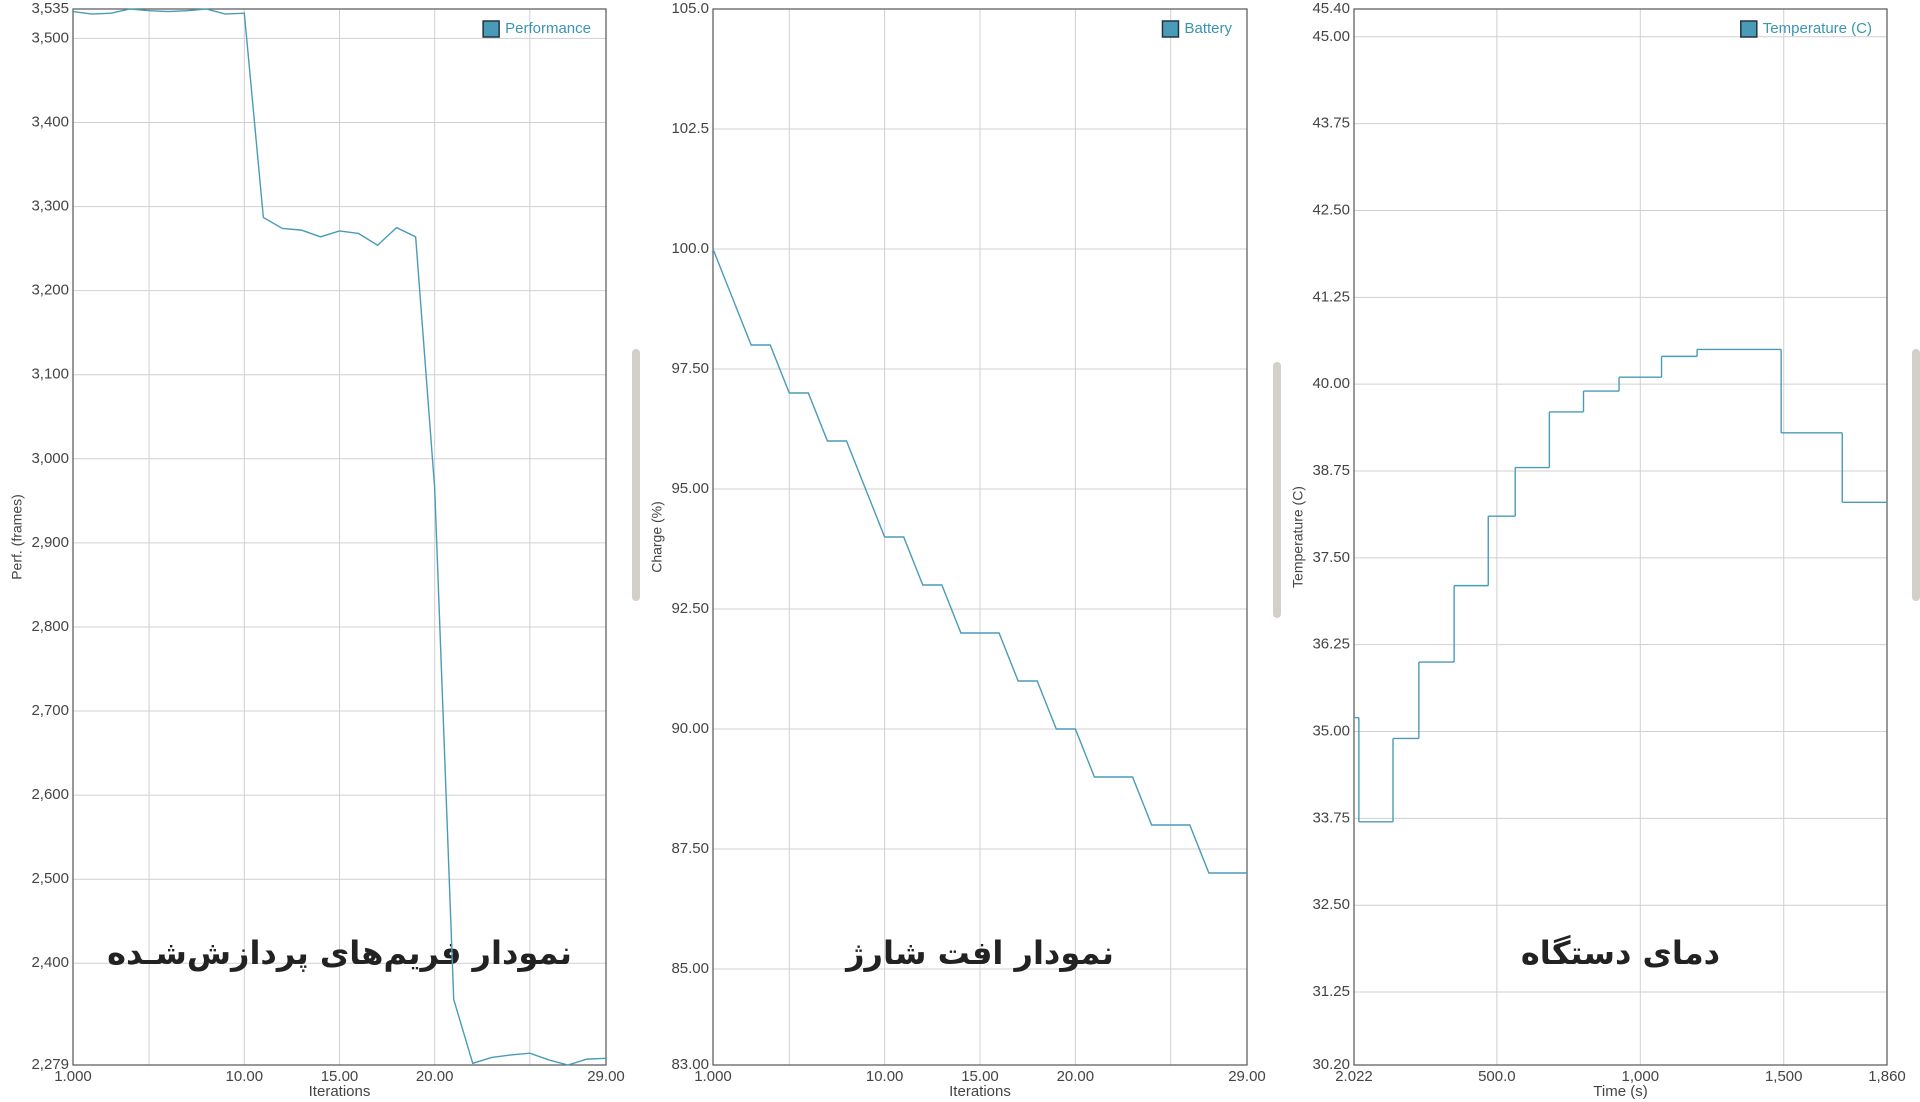 This screenshot has width=1920, height=1102. Describe the element at coordinates (690, 848) in the screenshot. I see `y-tick-label: 87.50` at that location.